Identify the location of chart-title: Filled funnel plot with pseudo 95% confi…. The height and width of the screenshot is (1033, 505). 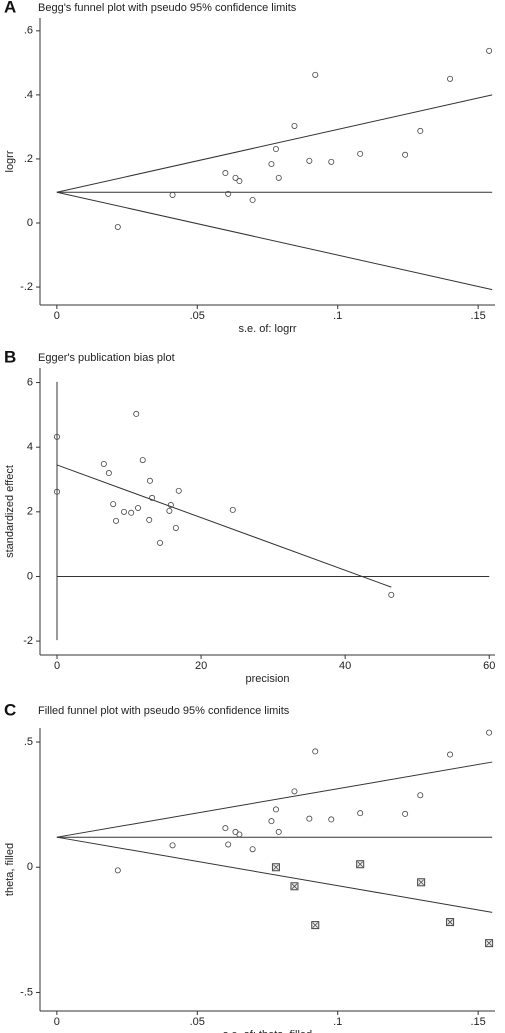
(164, 711).